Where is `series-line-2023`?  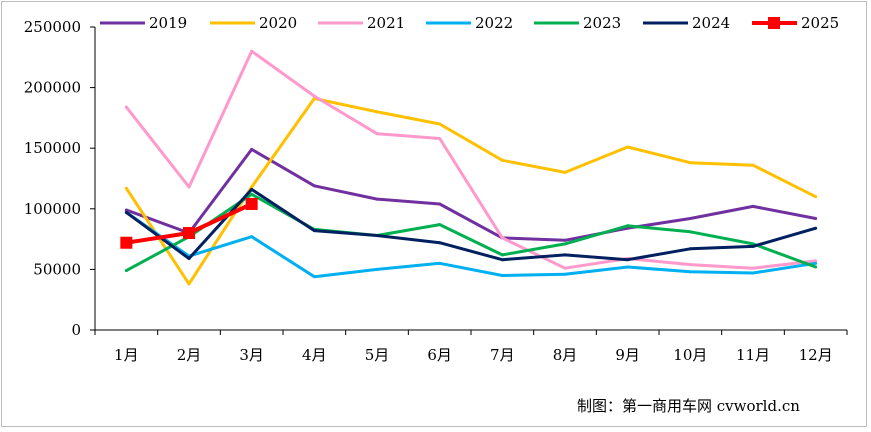 series-line-2023 is located at coordinates (471, 232).